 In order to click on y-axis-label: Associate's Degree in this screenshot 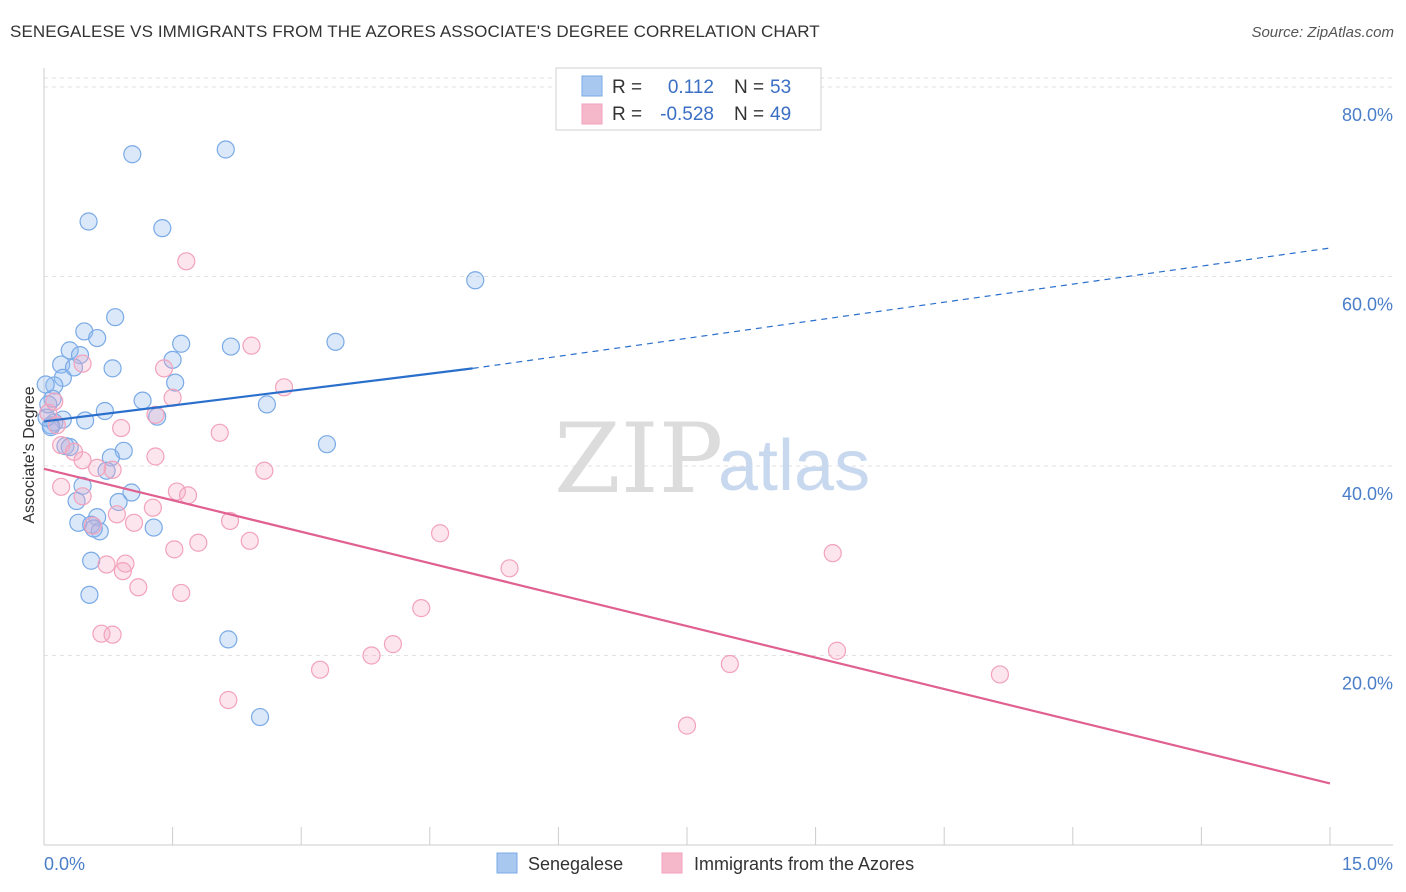, I will do `click(29, 454)`.